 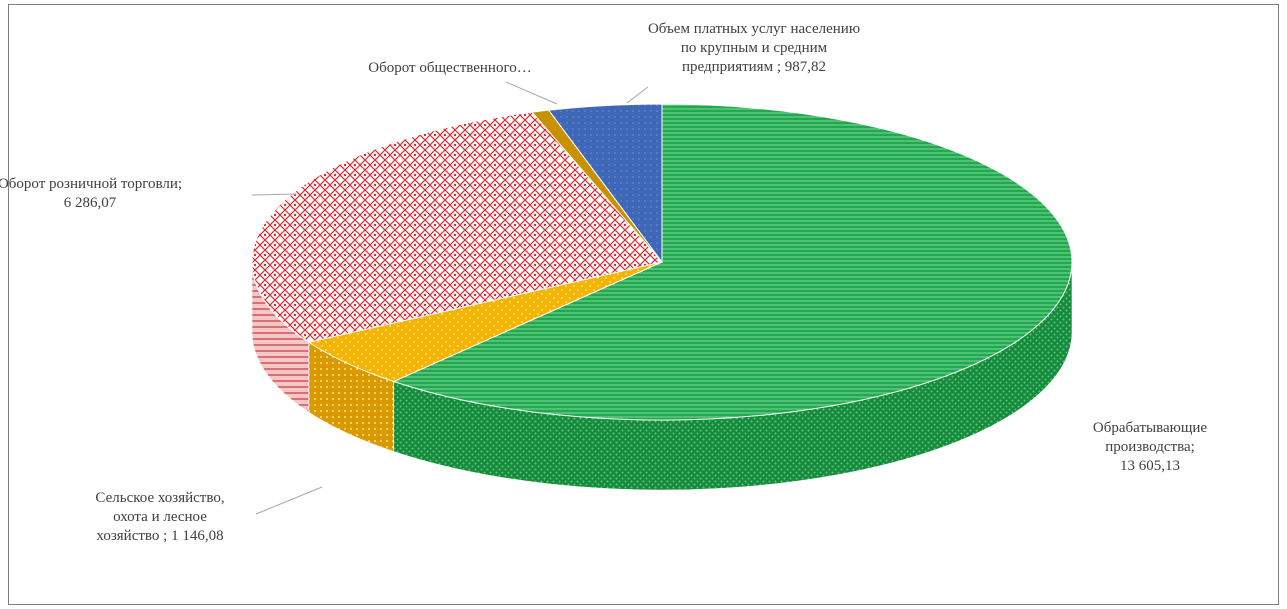 What do you see at coordinates (457, 227) in the screenshot?
I see `pie-slice-retail` at bounding box center [457, 227].